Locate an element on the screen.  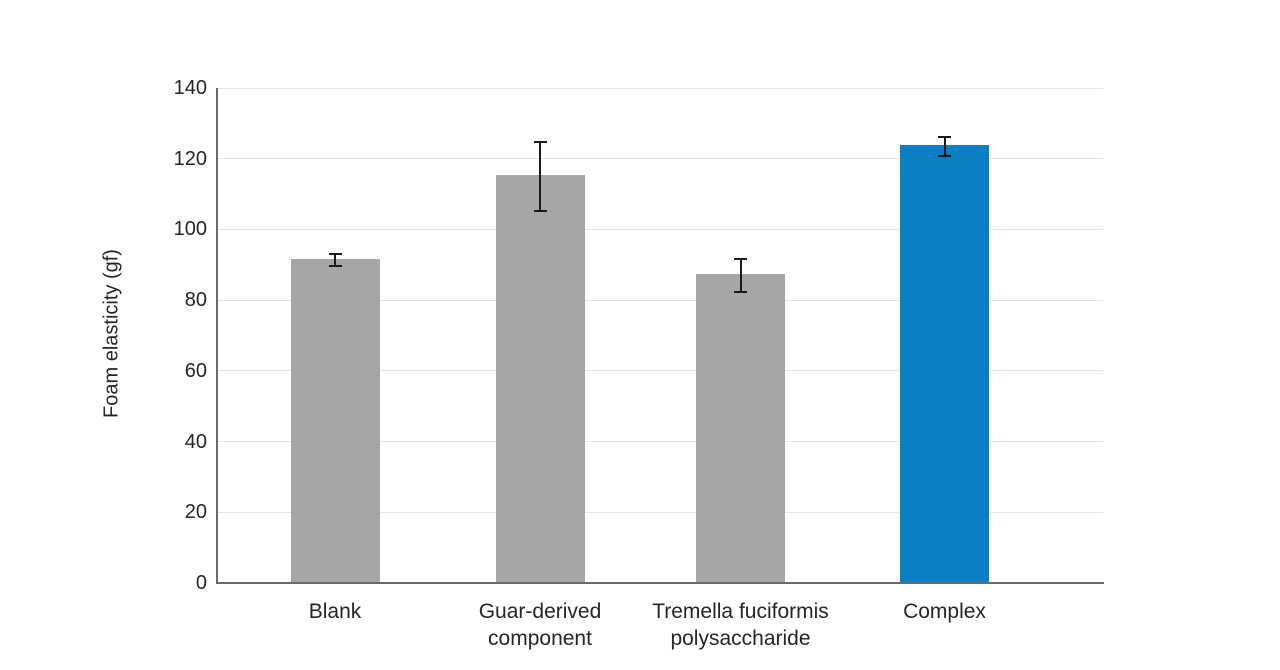
y-tick-label-80: 80 is located at coordinates (195, 300).